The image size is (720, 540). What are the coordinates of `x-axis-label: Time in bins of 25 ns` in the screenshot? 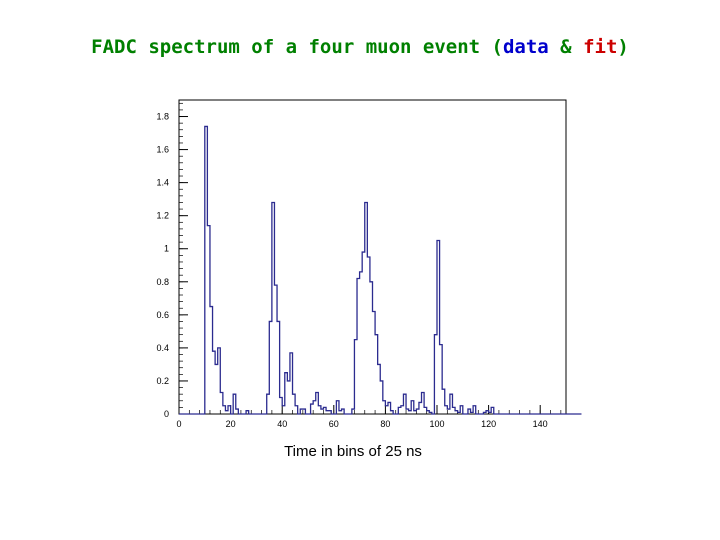 It's located at (353, 451).